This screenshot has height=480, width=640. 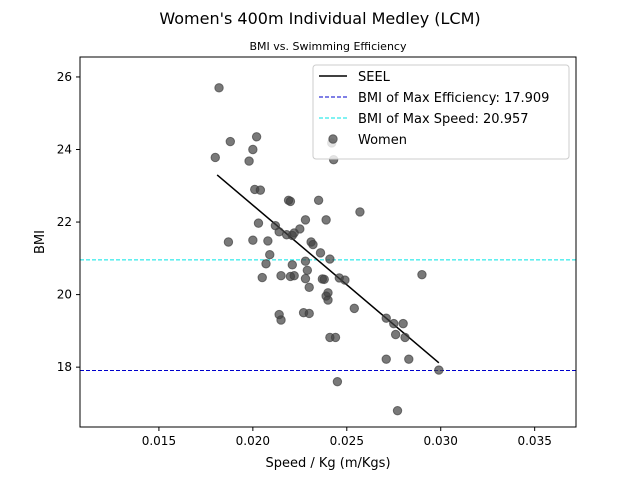 What do you see at coordinates (64, 150) in the screenshot?
I see `y-tick-label-3: 24` at bounding box center [64, 150].